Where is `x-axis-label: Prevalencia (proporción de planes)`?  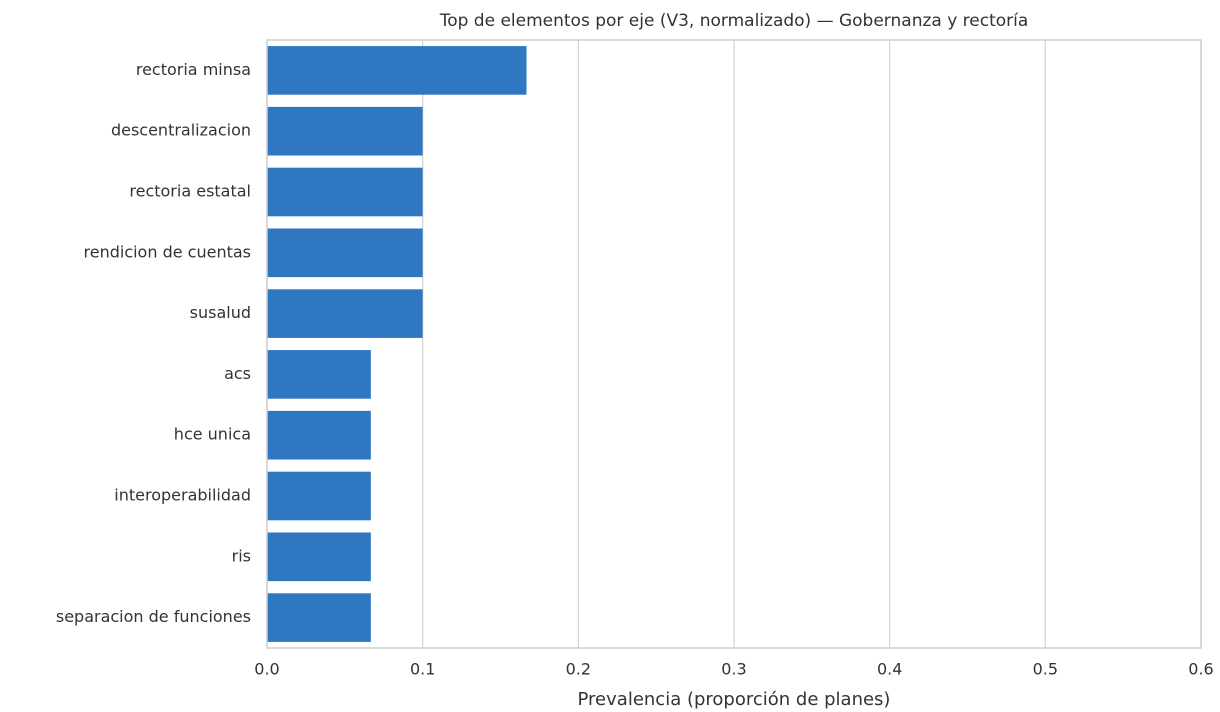
x-axis-label: Prevalencia (proporción de planes) is located at coordinates (734, 699).